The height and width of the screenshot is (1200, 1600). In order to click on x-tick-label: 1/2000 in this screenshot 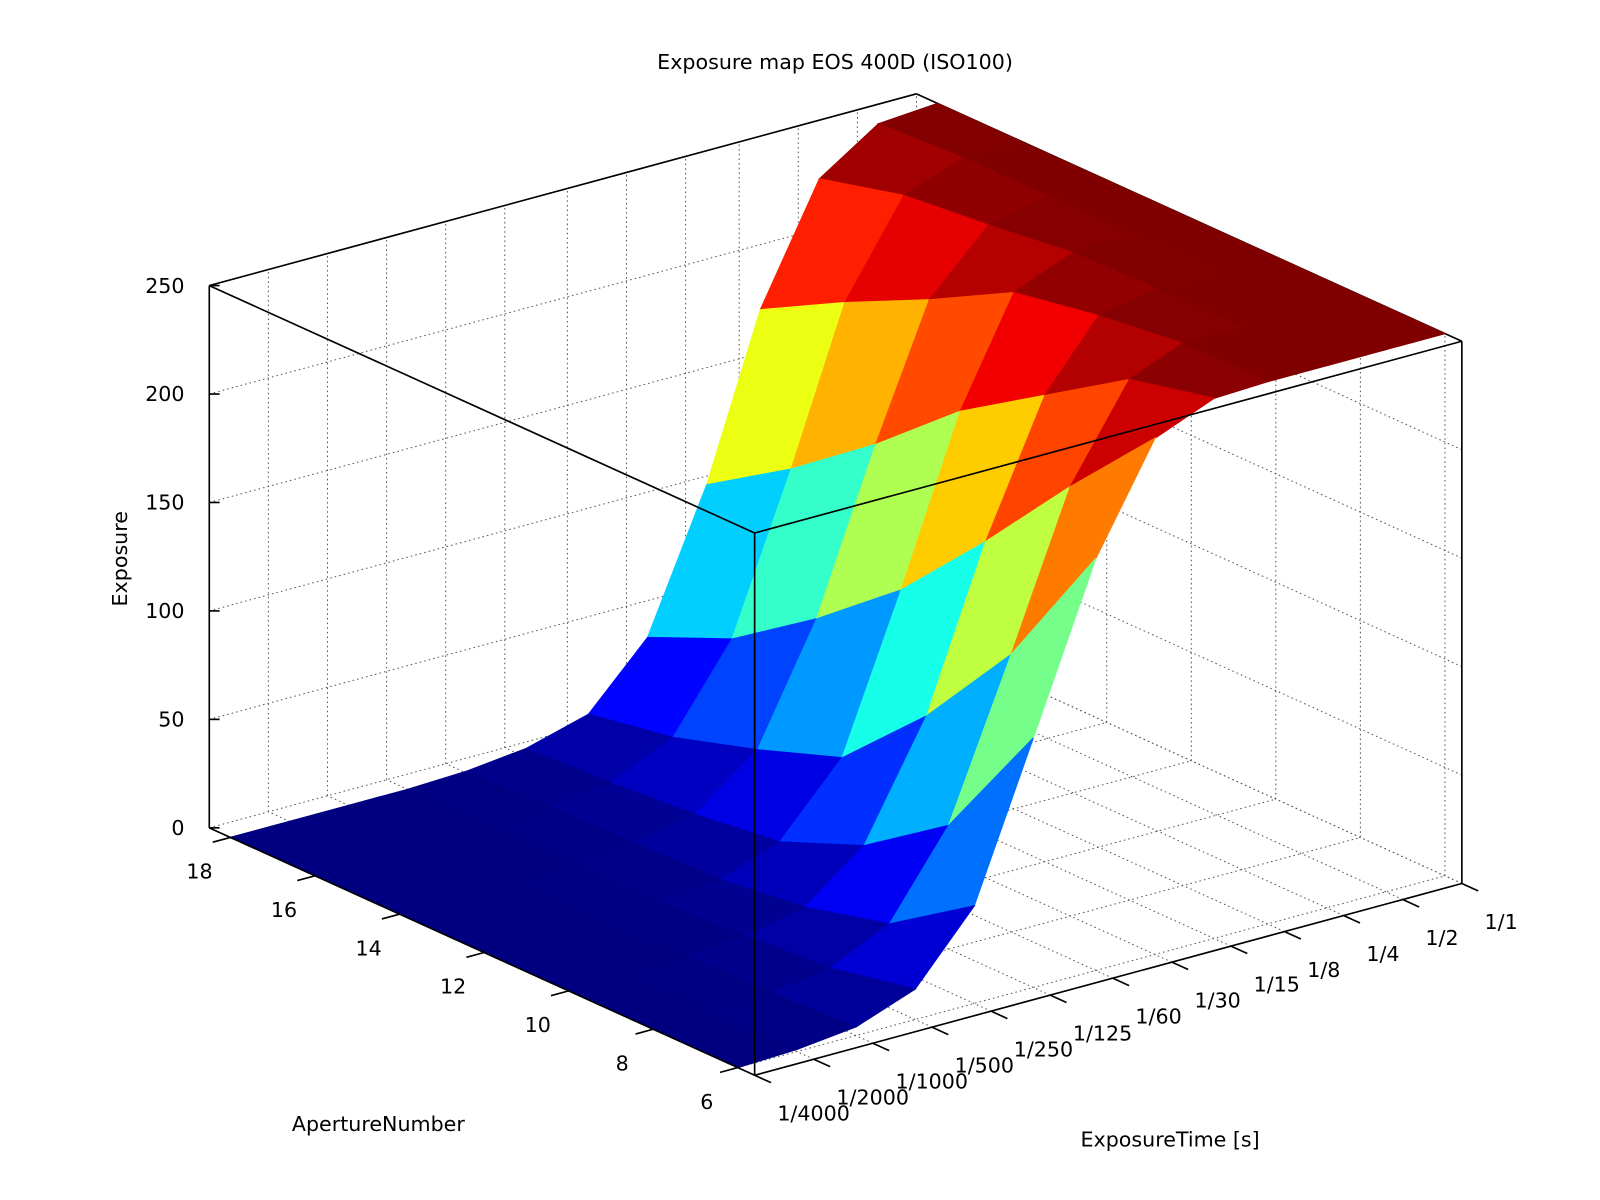, I will do `click(872, 1098)`.